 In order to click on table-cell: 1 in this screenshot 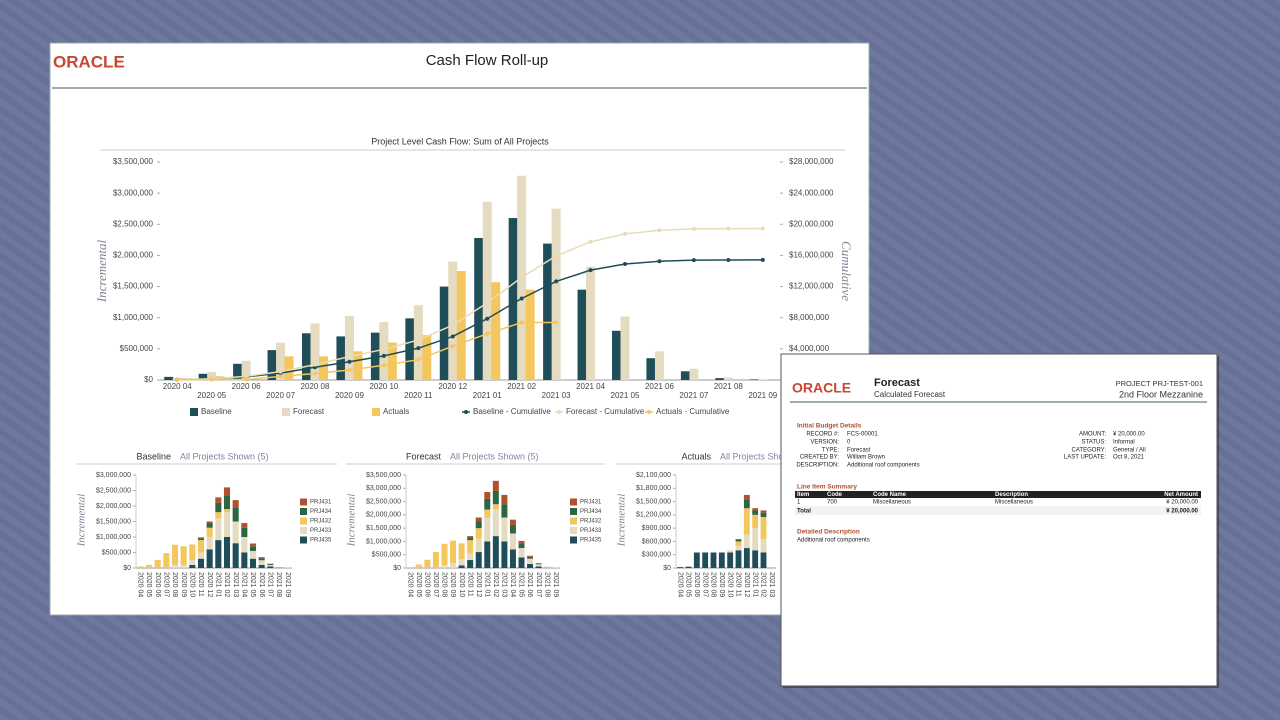, I will do `click(799, 503)`.